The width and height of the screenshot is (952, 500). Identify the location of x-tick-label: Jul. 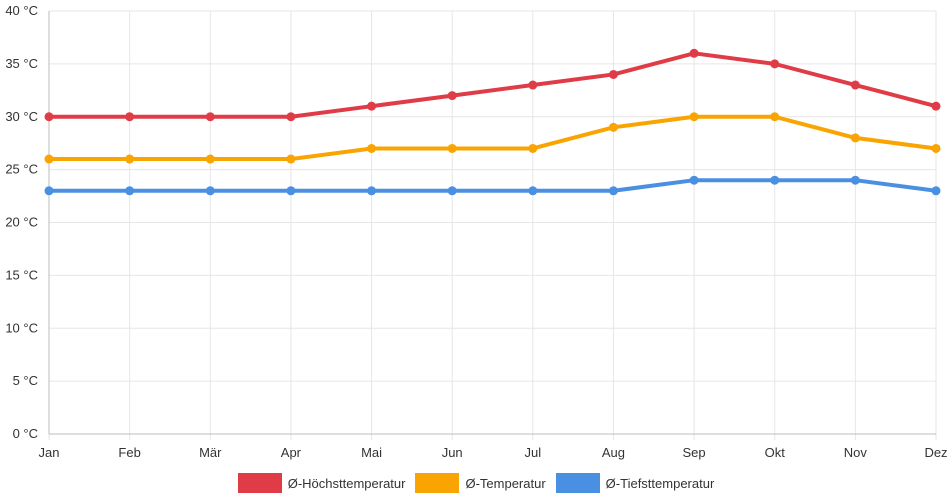
(533, 452).